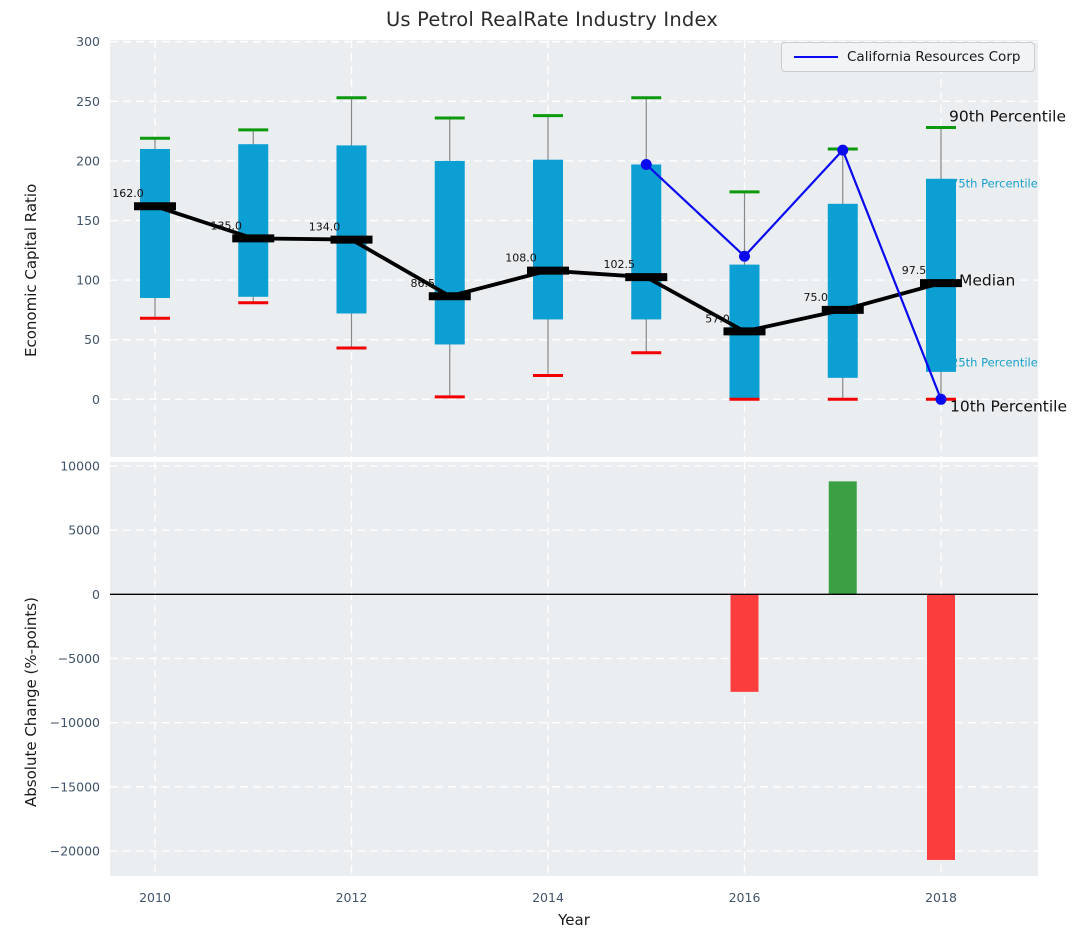 The height and width of the screenshot is (942, 1086). I want to click on top-ytick-150: 150, so click(88, 220).